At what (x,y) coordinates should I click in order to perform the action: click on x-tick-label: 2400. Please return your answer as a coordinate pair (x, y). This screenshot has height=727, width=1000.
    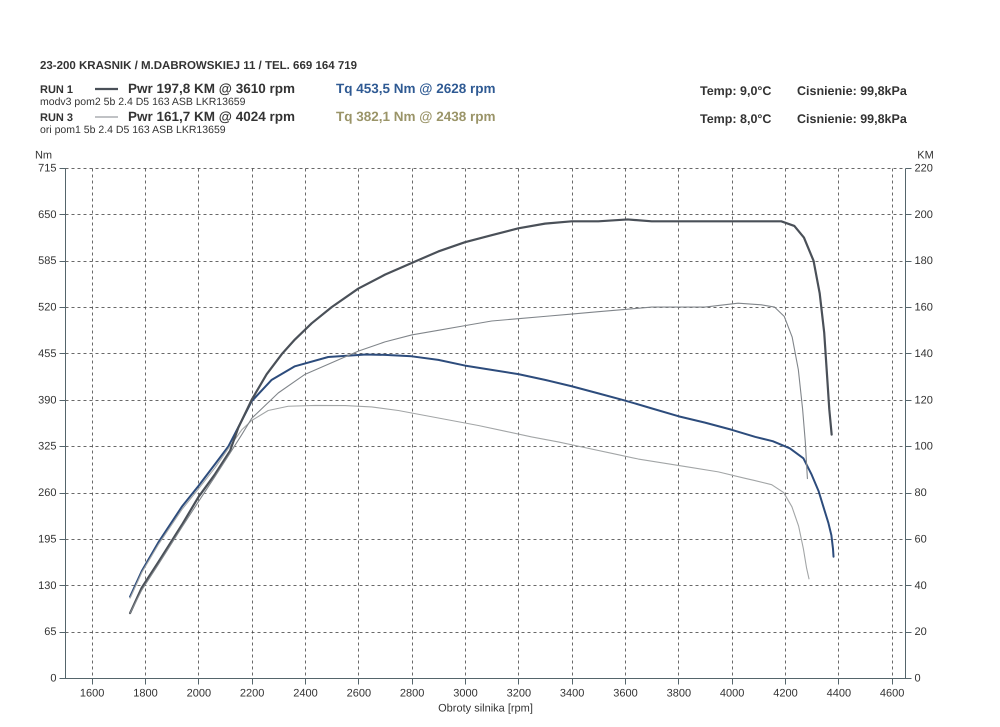
    Looking at the image, I should click on (305, 694).